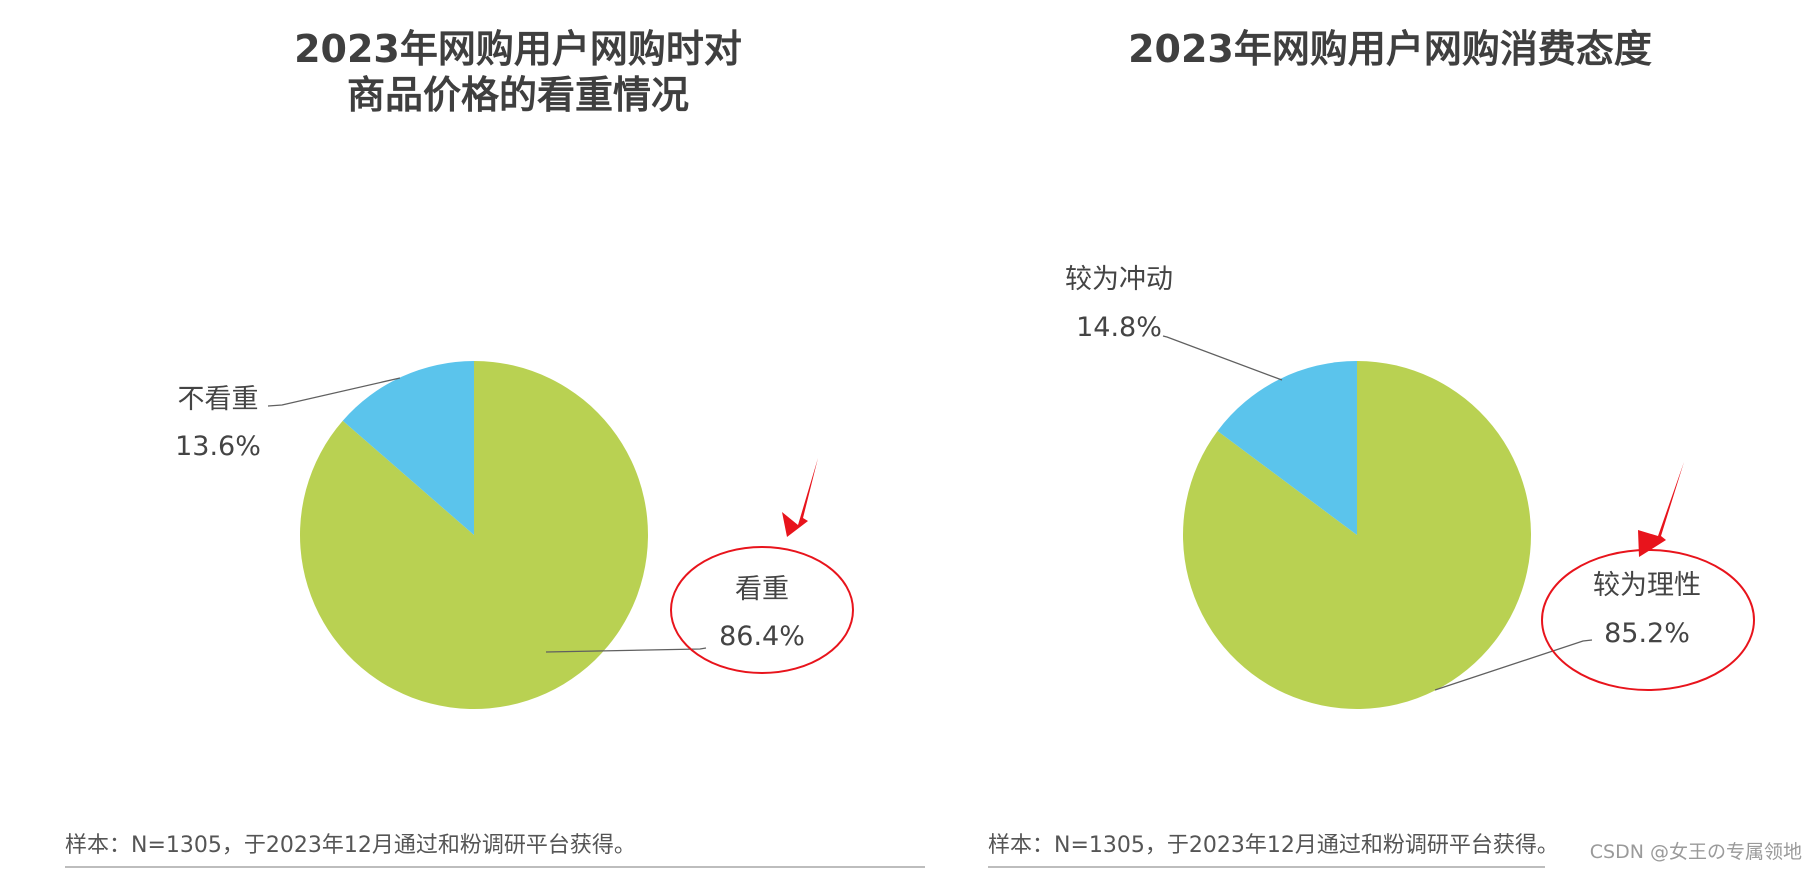  Describe the element at coordinates (1390, 49) in the screenshot. I see `chart-2-title: 2023年网购用户网购消费态度` at that location.